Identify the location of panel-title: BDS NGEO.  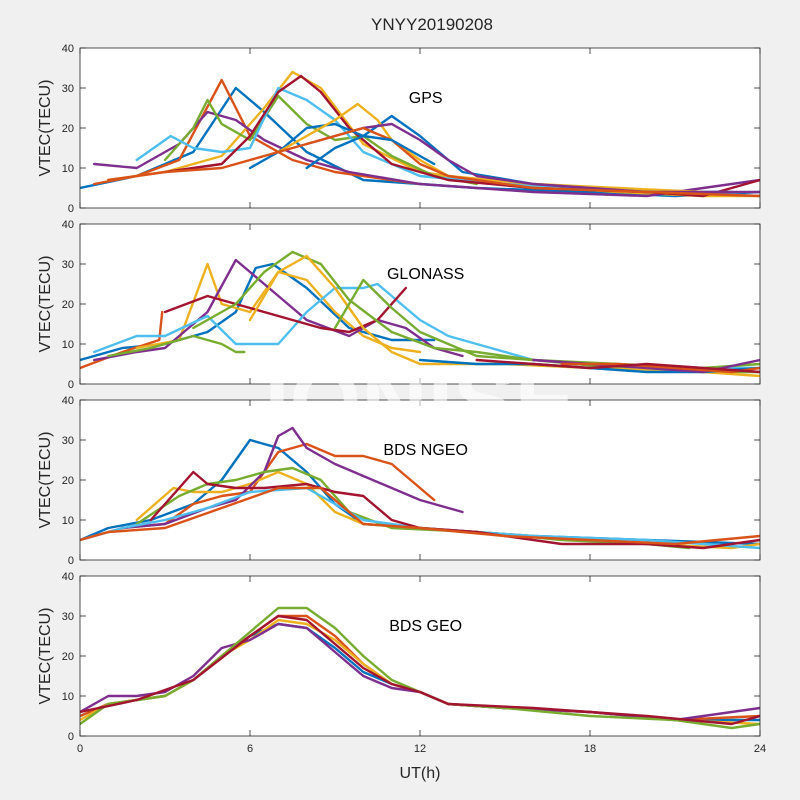
(425, 450).